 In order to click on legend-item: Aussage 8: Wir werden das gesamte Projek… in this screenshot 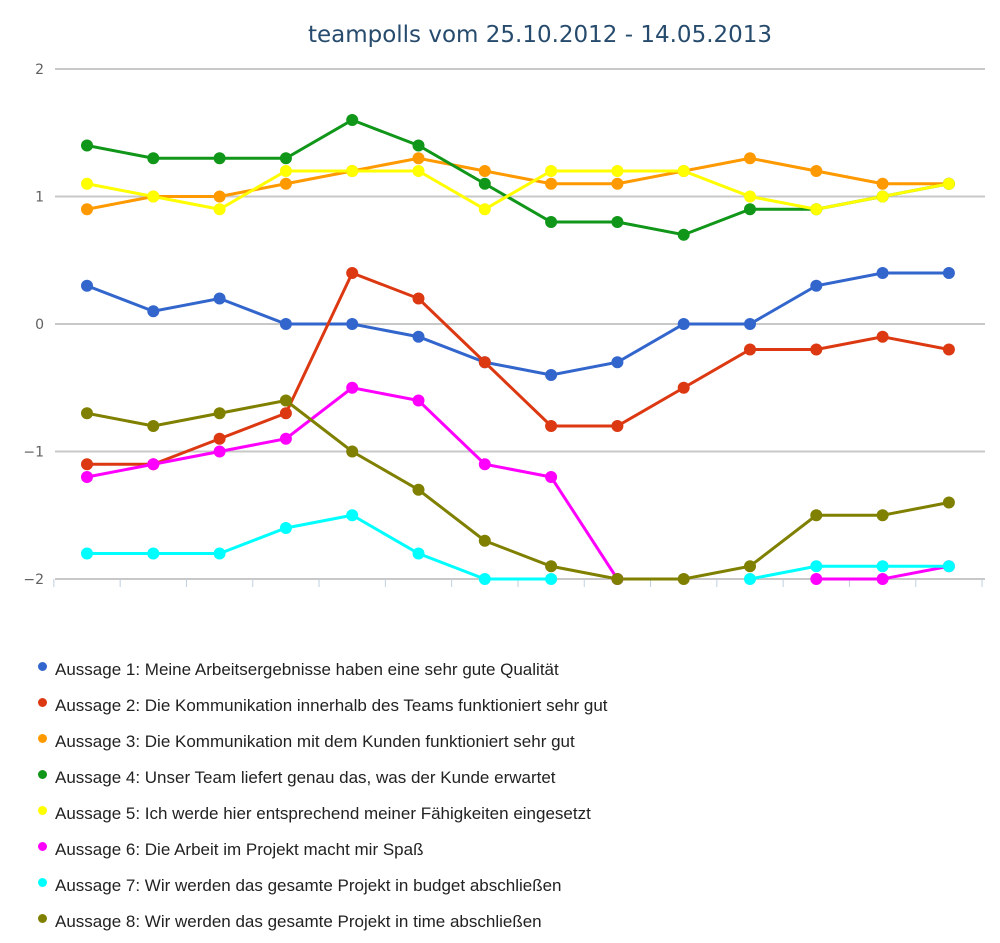, I will do `click(323, 922)`.